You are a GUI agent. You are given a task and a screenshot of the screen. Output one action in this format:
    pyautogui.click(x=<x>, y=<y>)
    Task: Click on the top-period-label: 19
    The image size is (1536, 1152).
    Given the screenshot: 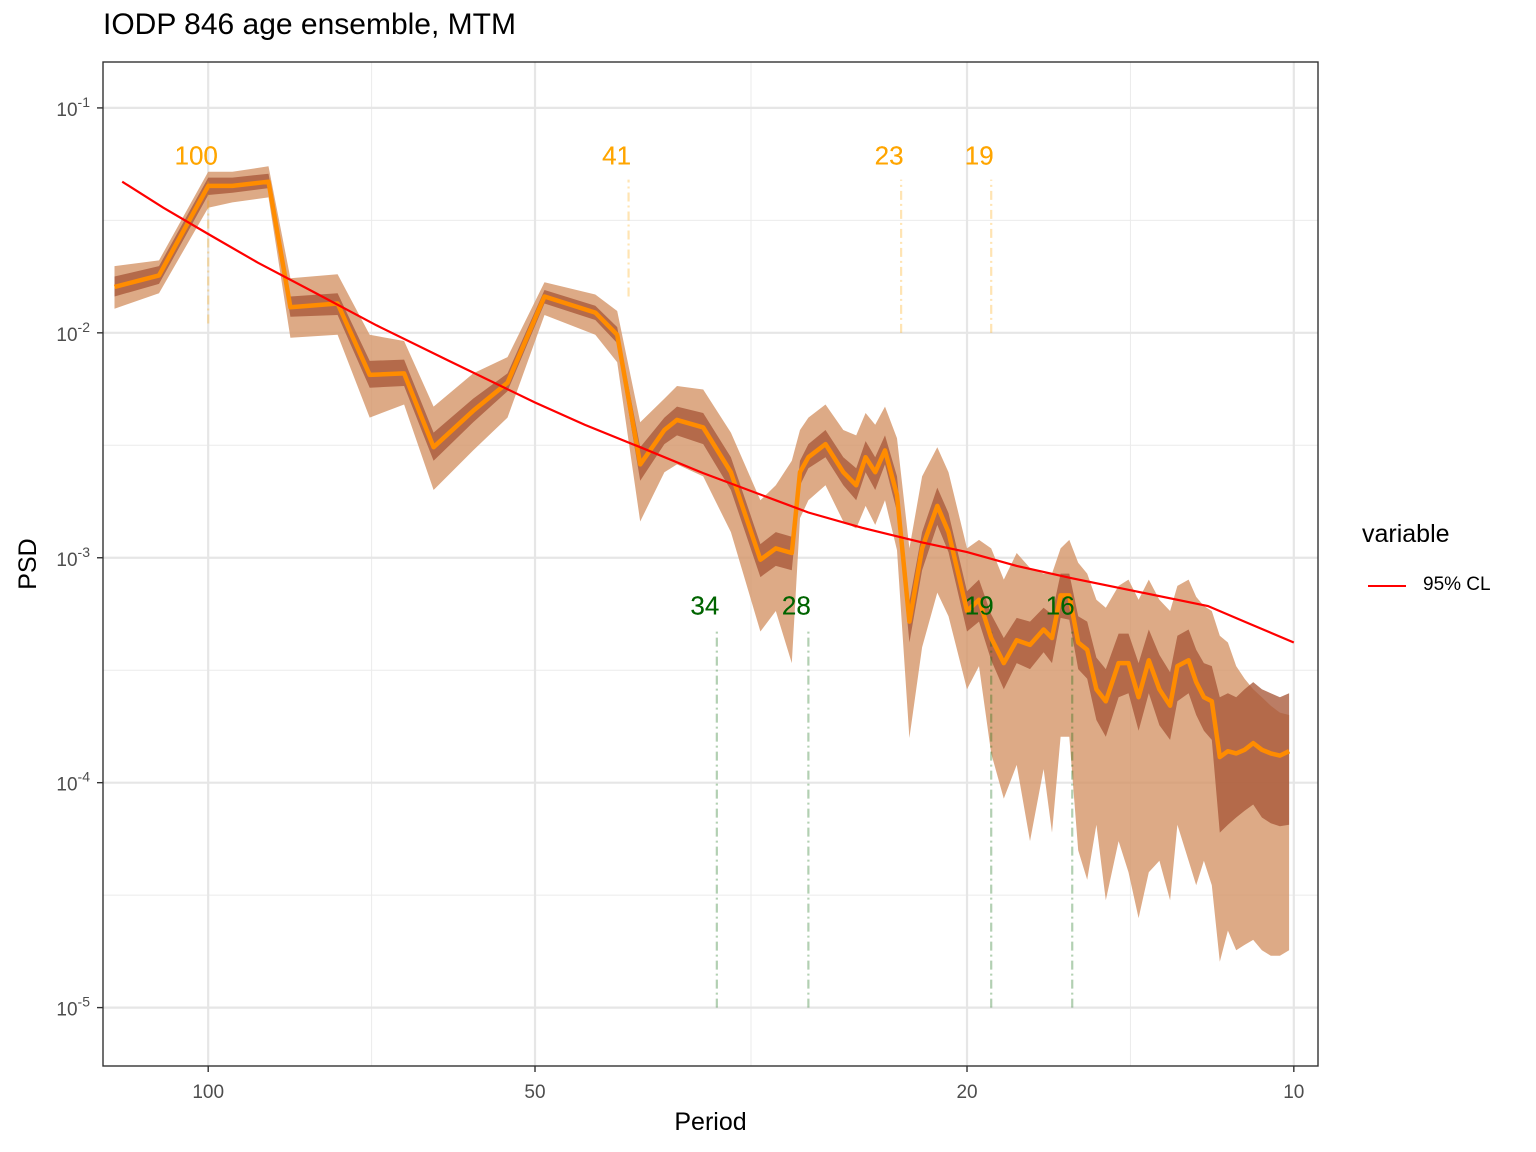 What is the action you would take?
    pyautogui.click(x=979, y=156)
    